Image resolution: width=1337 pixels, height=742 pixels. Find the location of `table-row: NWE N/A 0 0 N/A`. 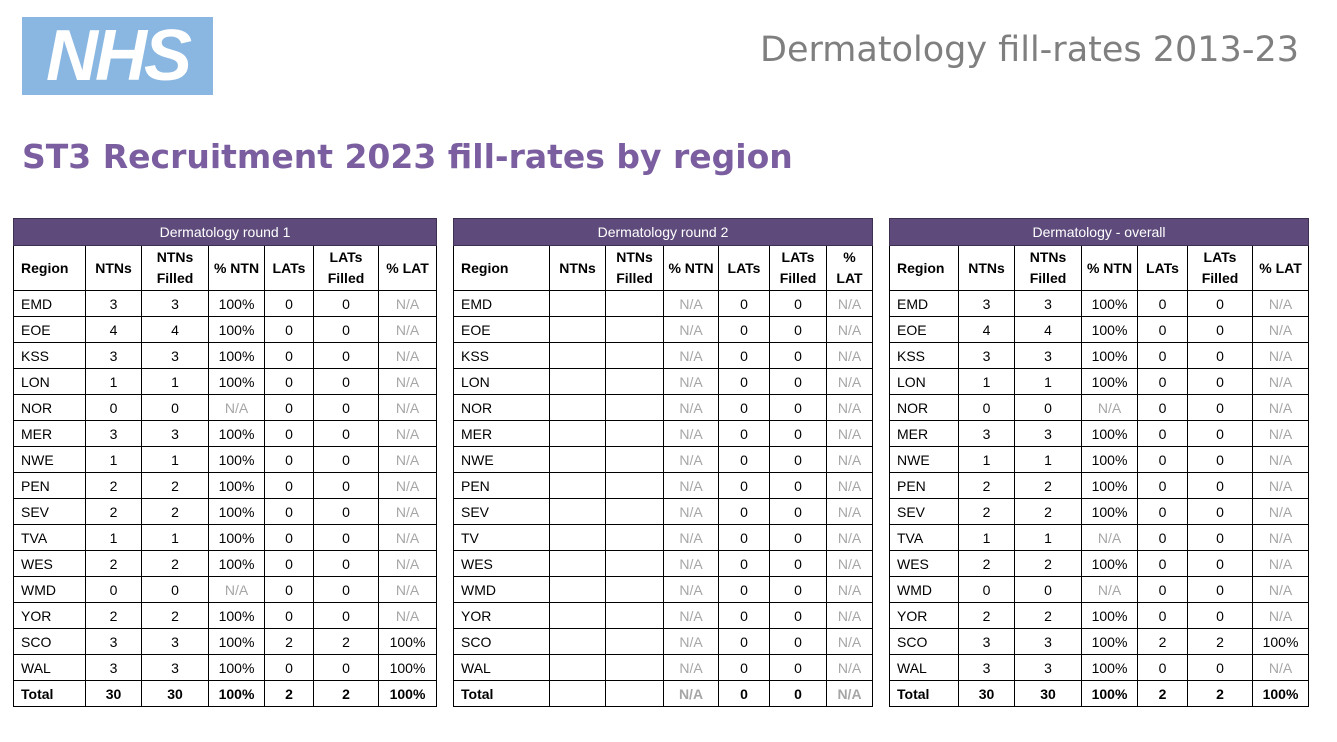

table-row: NWE N/A 0 0 N/A is located at coordinates (663, 459).